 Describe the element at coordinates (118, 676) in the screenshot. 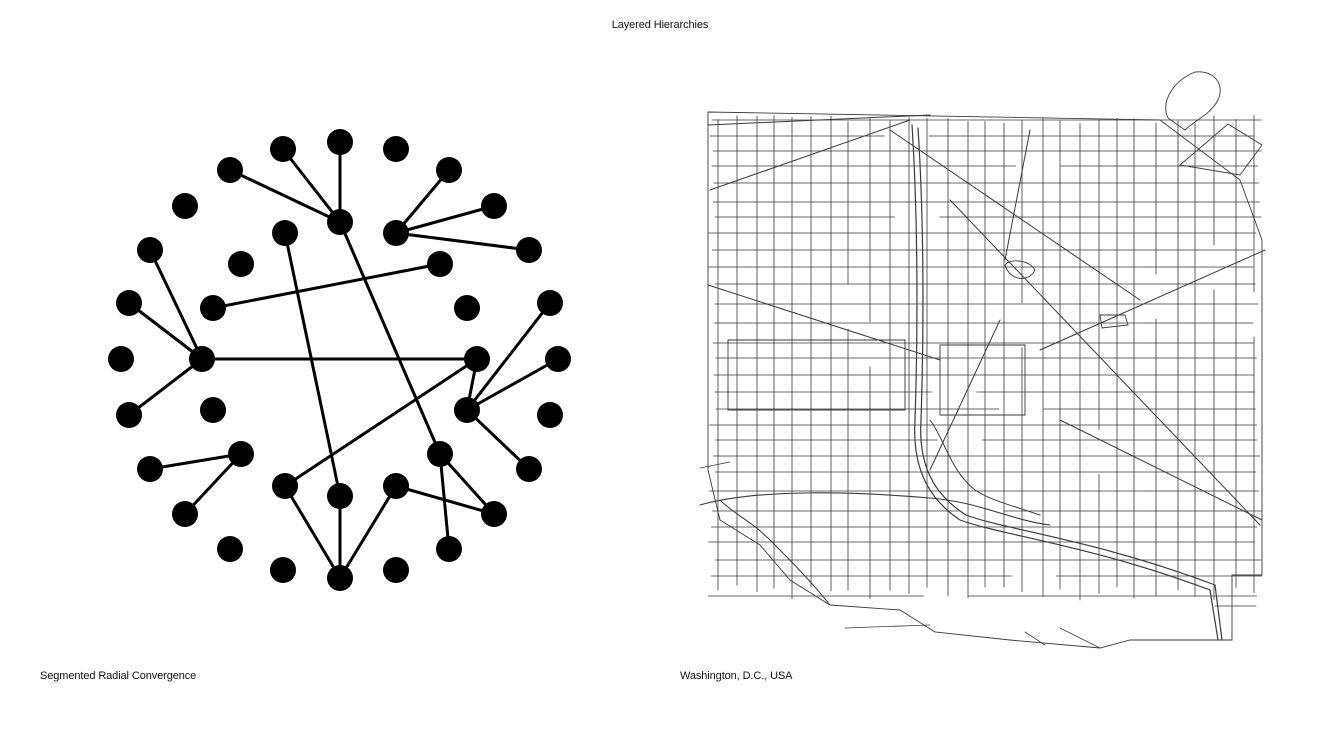

I see `left-panel-caption: Segmented Radial Convergence` at that location.